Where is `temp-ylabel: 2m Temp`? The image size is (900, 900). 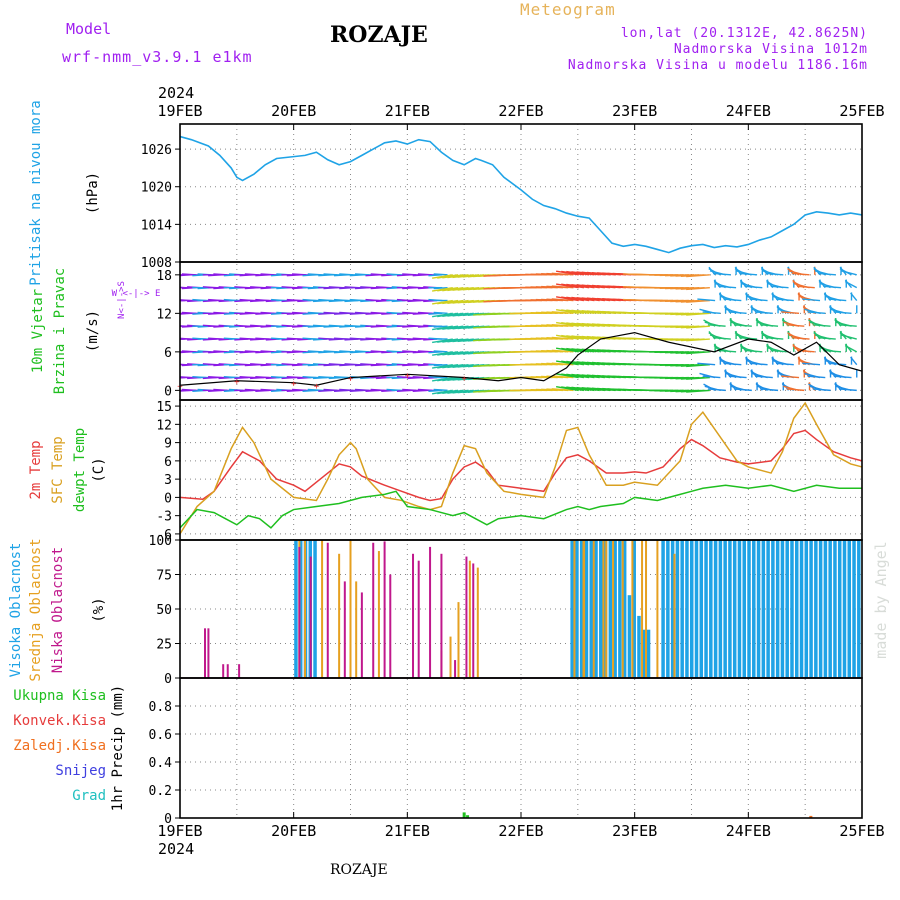
temp-ylabel: 2m Temp is located at coordinates (36, 469).